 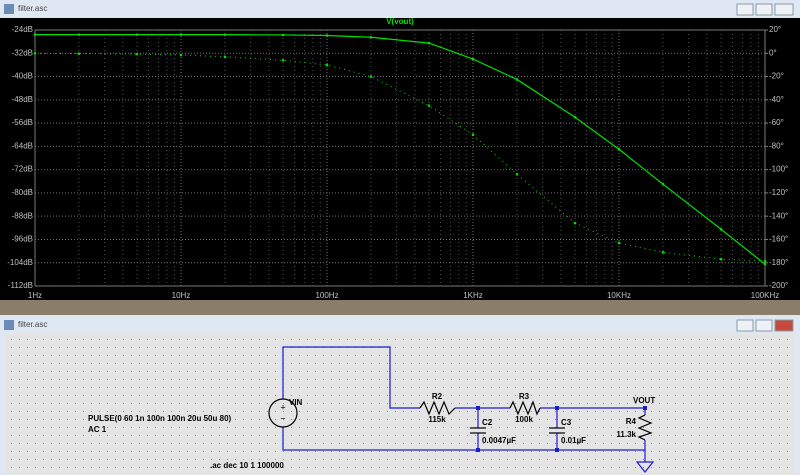 I want to click on x-tick-label: 10Hz, so click(x=181, y=295).